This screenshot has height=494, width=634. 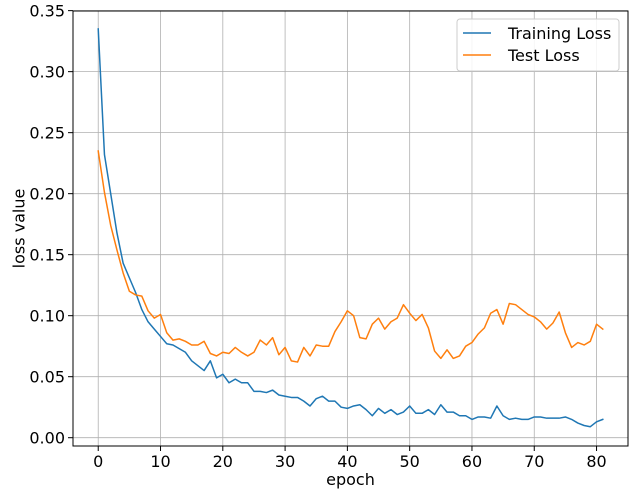 I want to click on y-tick-label: 0.10, so click(x=47, y=316).